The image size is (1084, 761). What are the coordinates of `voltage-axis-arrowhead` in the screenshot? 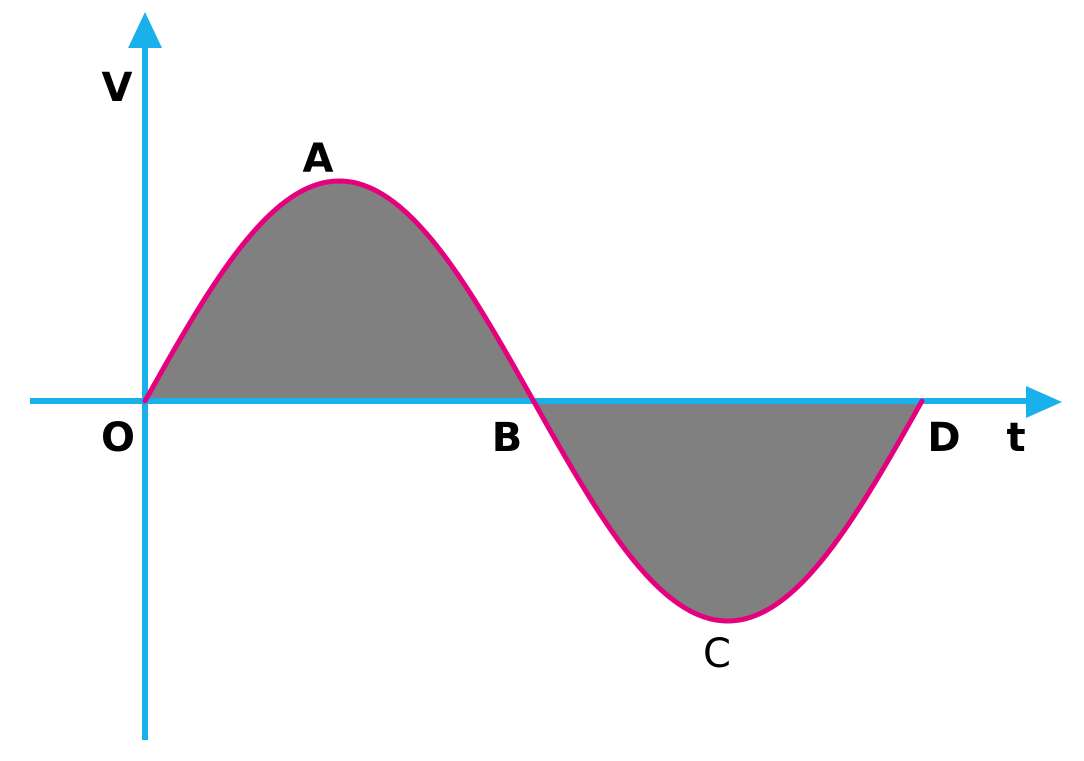 It's located at (145, 30).